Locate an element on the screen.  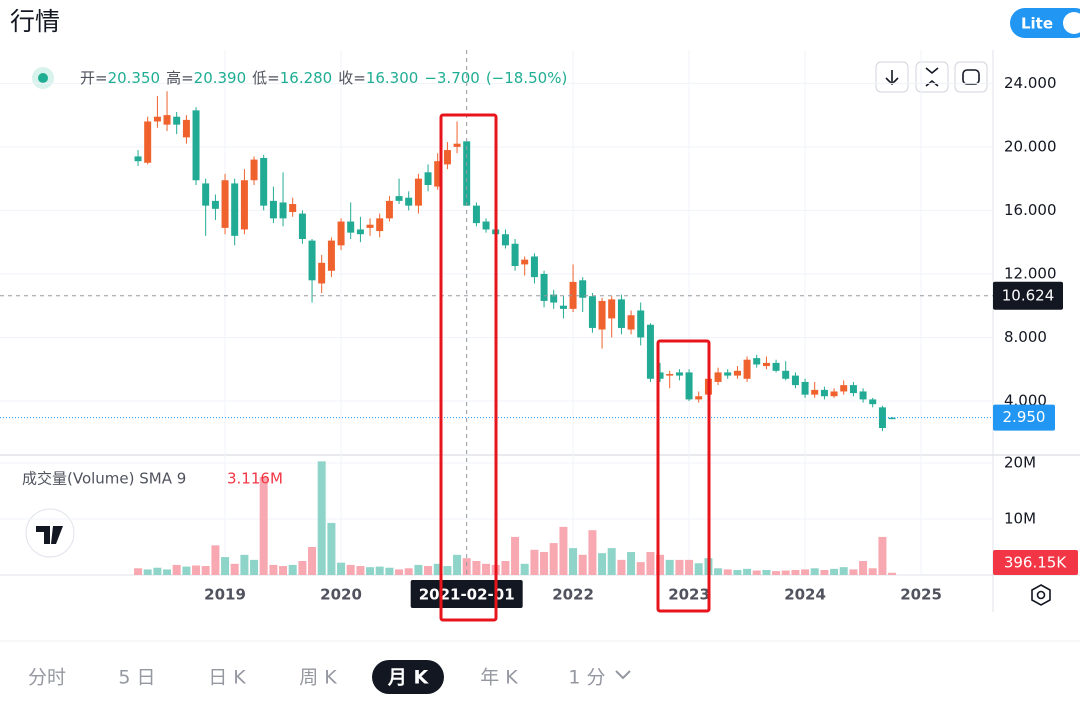
settings-button is located at coordinates (1041, 595).